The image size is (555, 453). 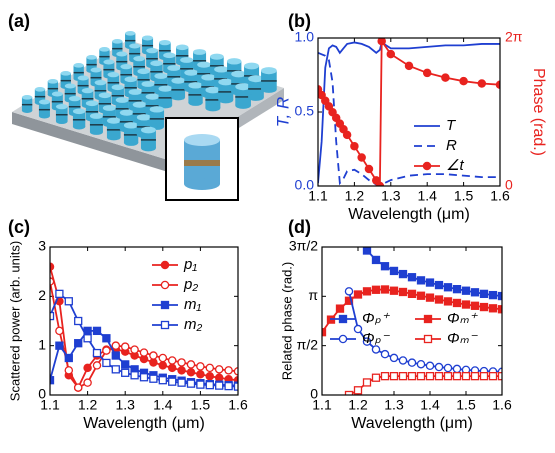 I want to click on y-tick-label: 0, so click(x=42, y=394).